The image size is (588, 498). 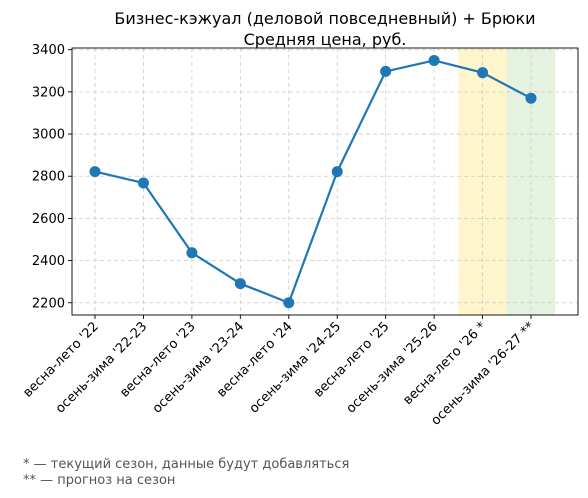 I want to click on x-tick-label-8: весна-лето '26 *, so click(x=445, y=363).